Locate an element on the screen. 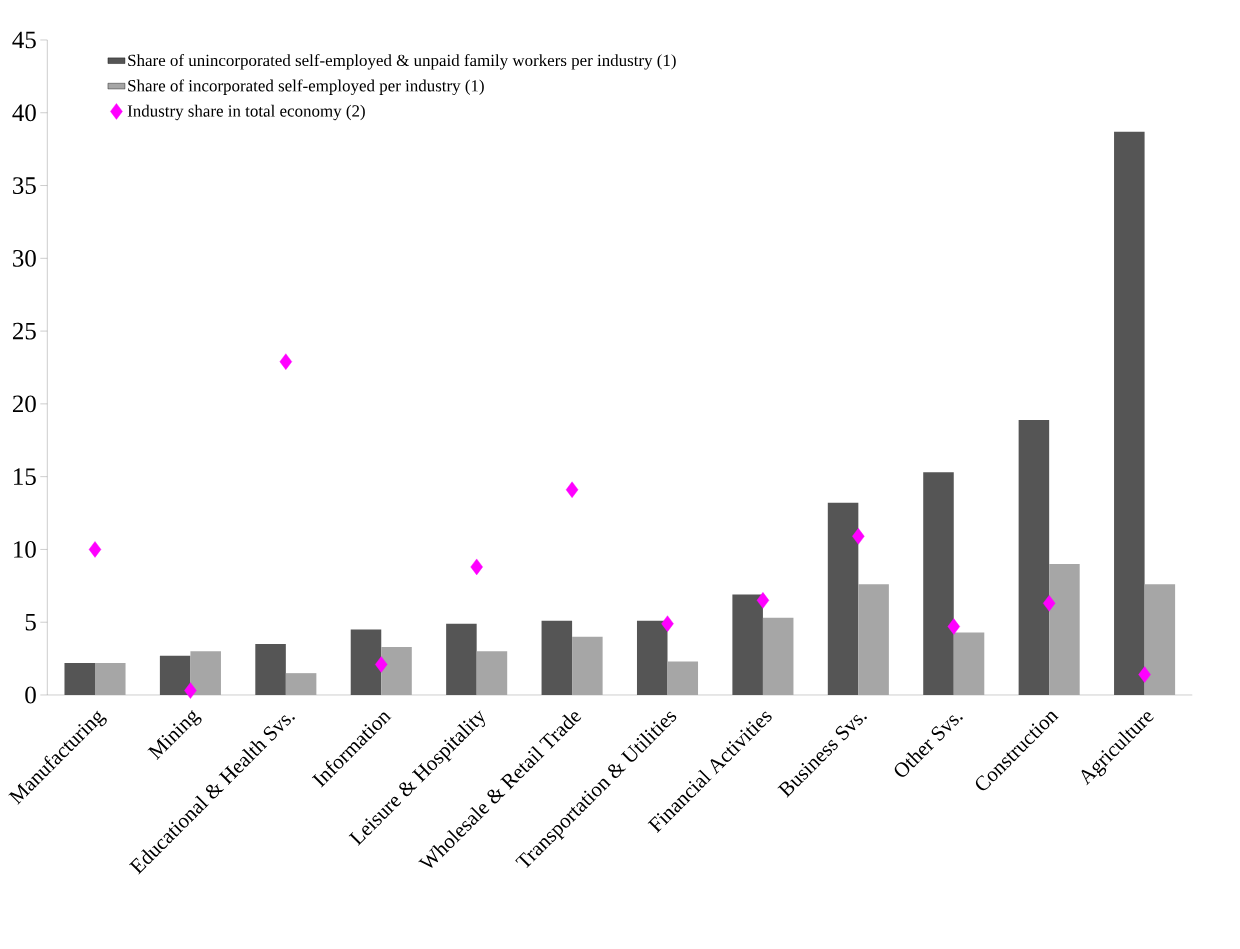 The width and height of the screenshot is (1240, 949). y-tick-label: 40 is located at coordinates (24, 113).